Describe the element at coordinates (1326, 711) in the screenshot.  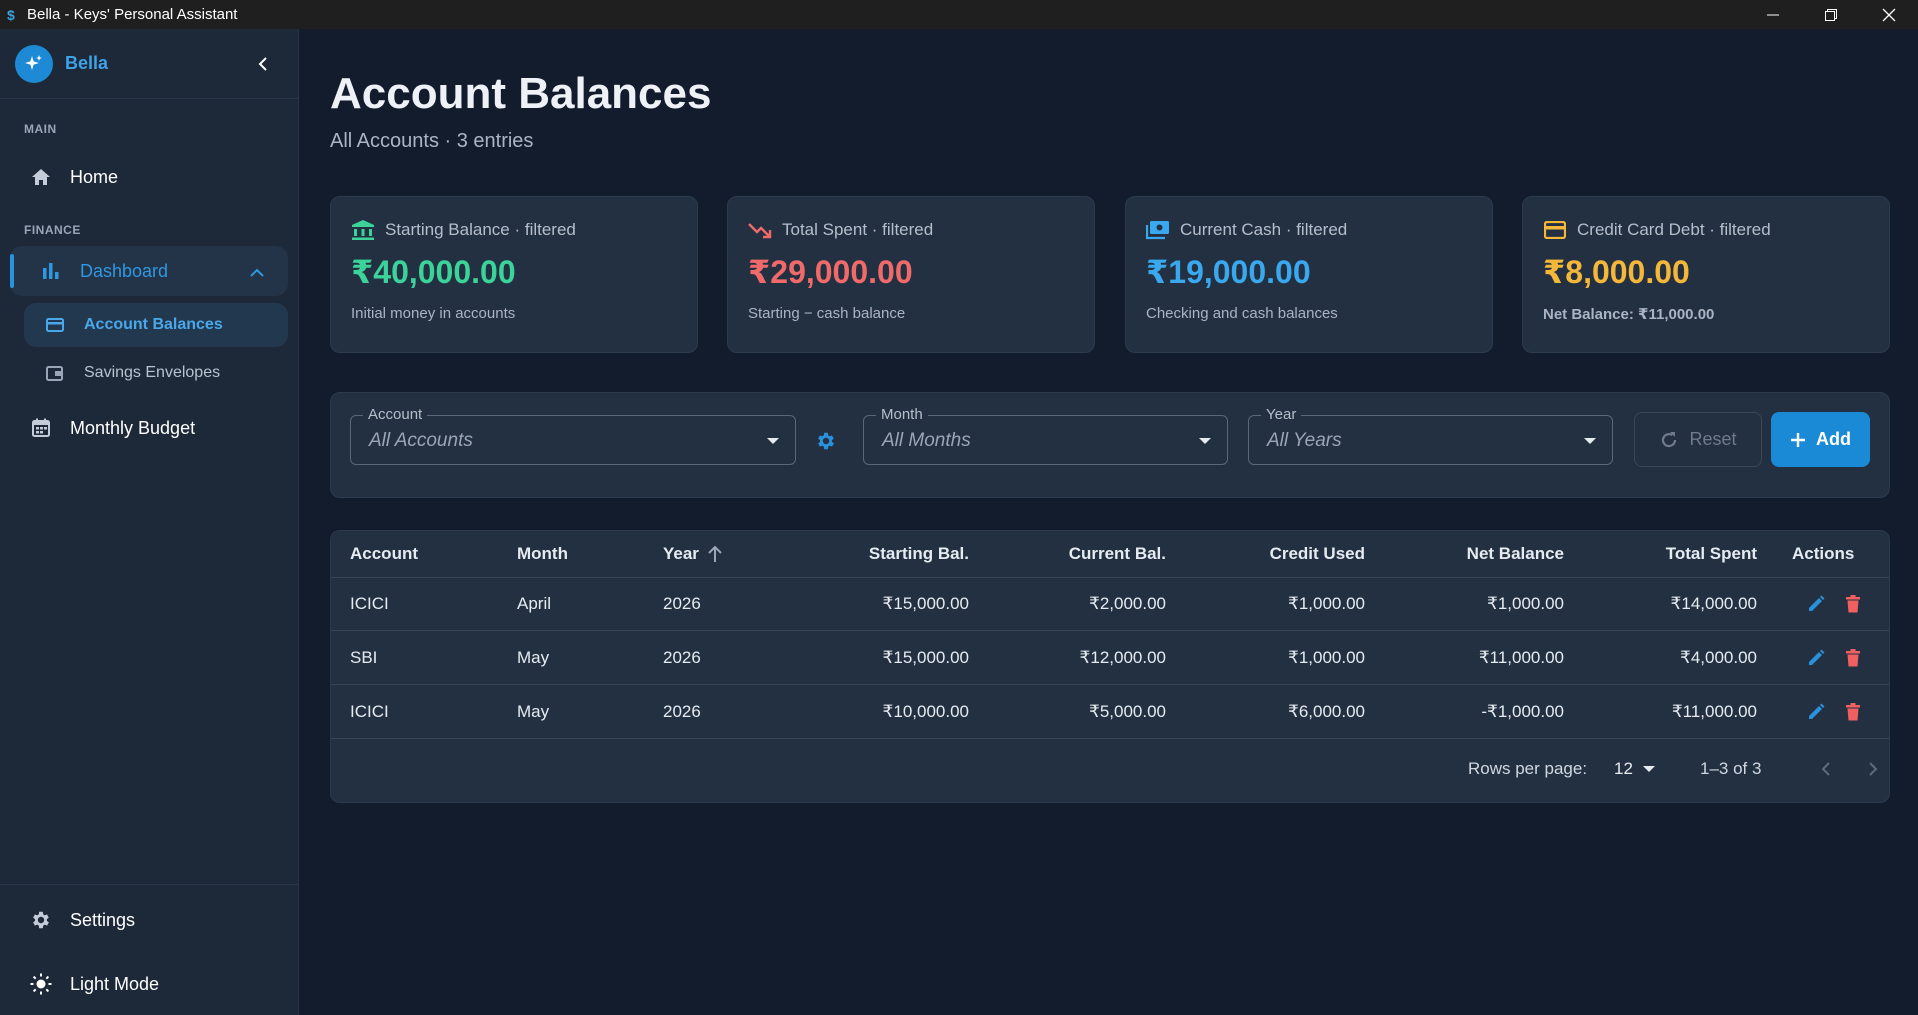
I see `cell-credit-used: ₹6,000.00` at that location.